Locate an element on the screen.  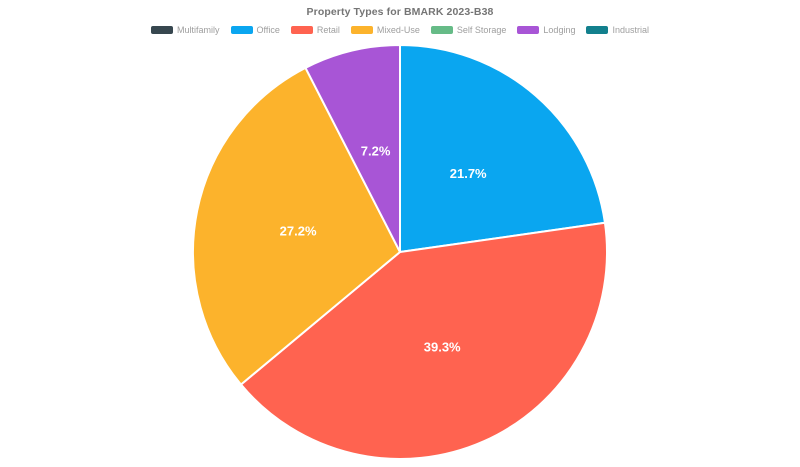
legend-item-industrial: Industrial is located at coordinates (617, 30).